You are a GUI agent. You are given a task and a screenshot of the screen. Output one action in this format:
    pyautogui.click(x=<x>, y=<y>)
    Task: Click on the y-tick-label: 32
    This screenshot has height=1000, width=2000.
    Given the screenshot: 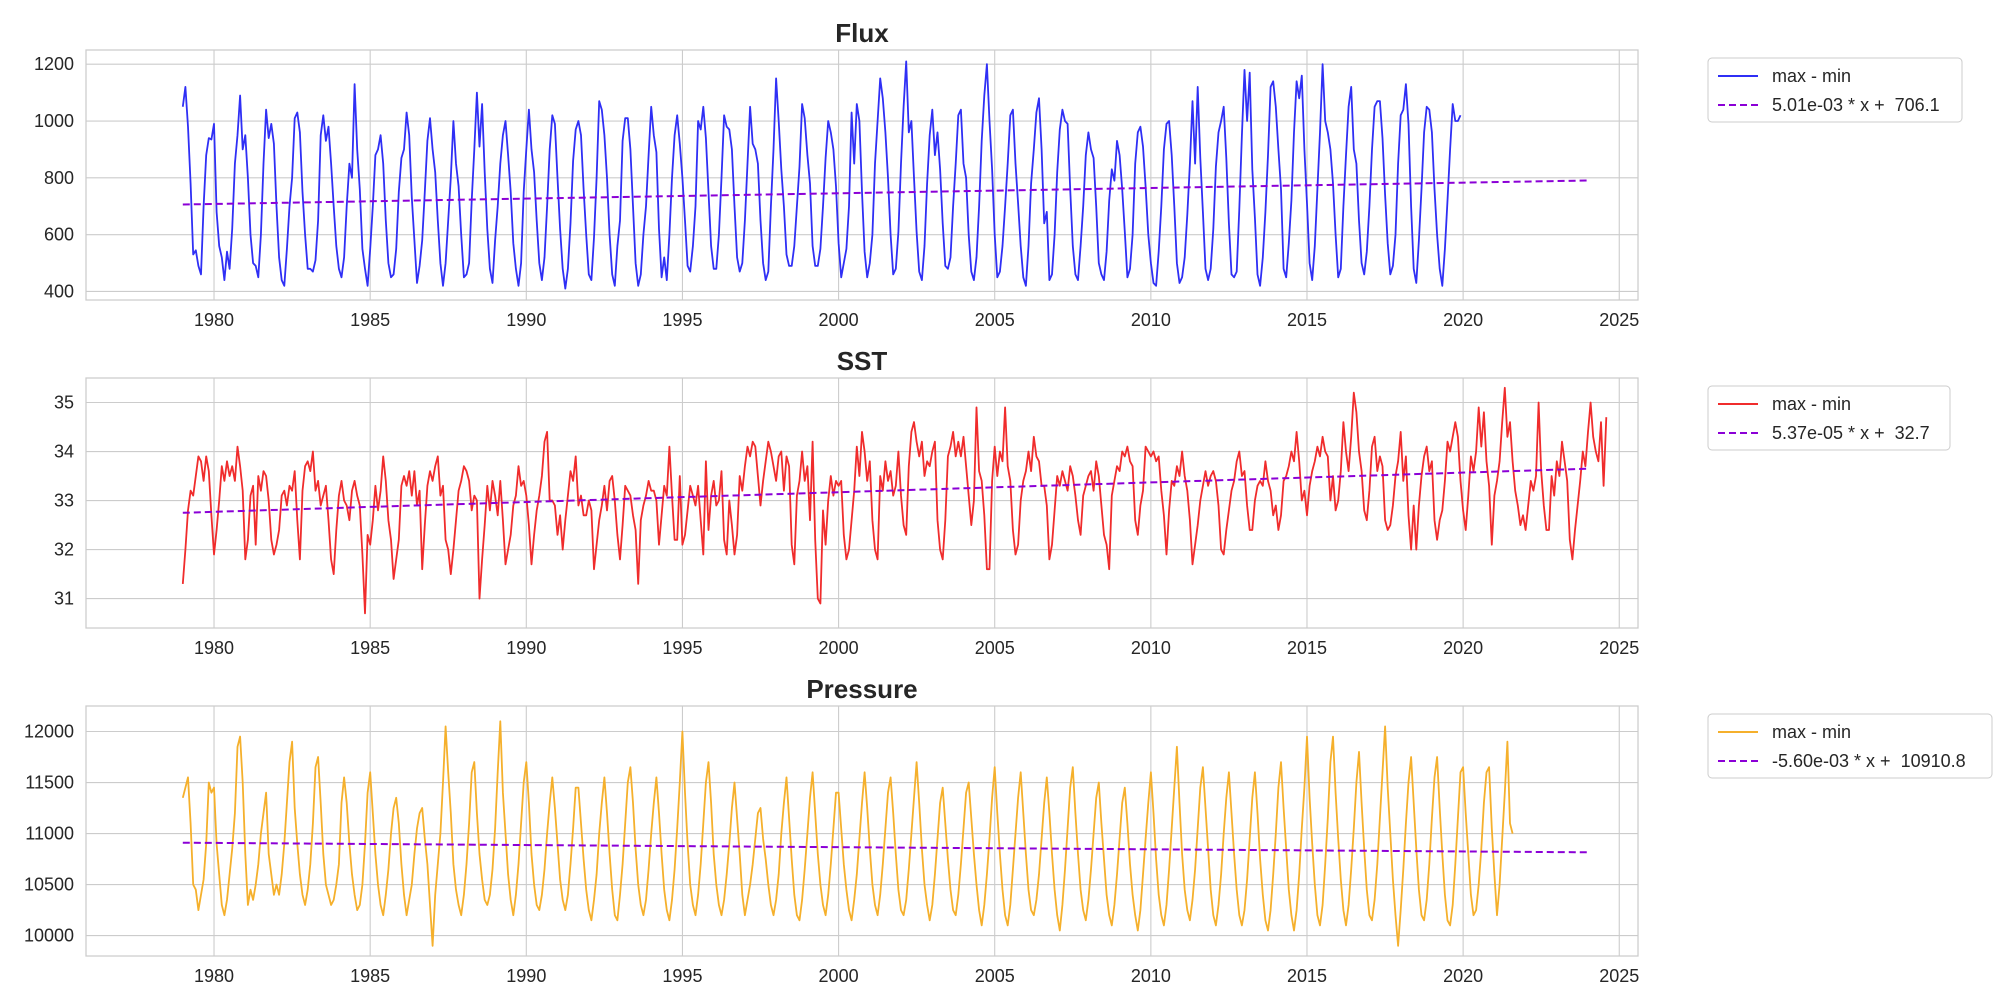 What is the action you would take?
    pyautogui.click(x=64, y=550)
    